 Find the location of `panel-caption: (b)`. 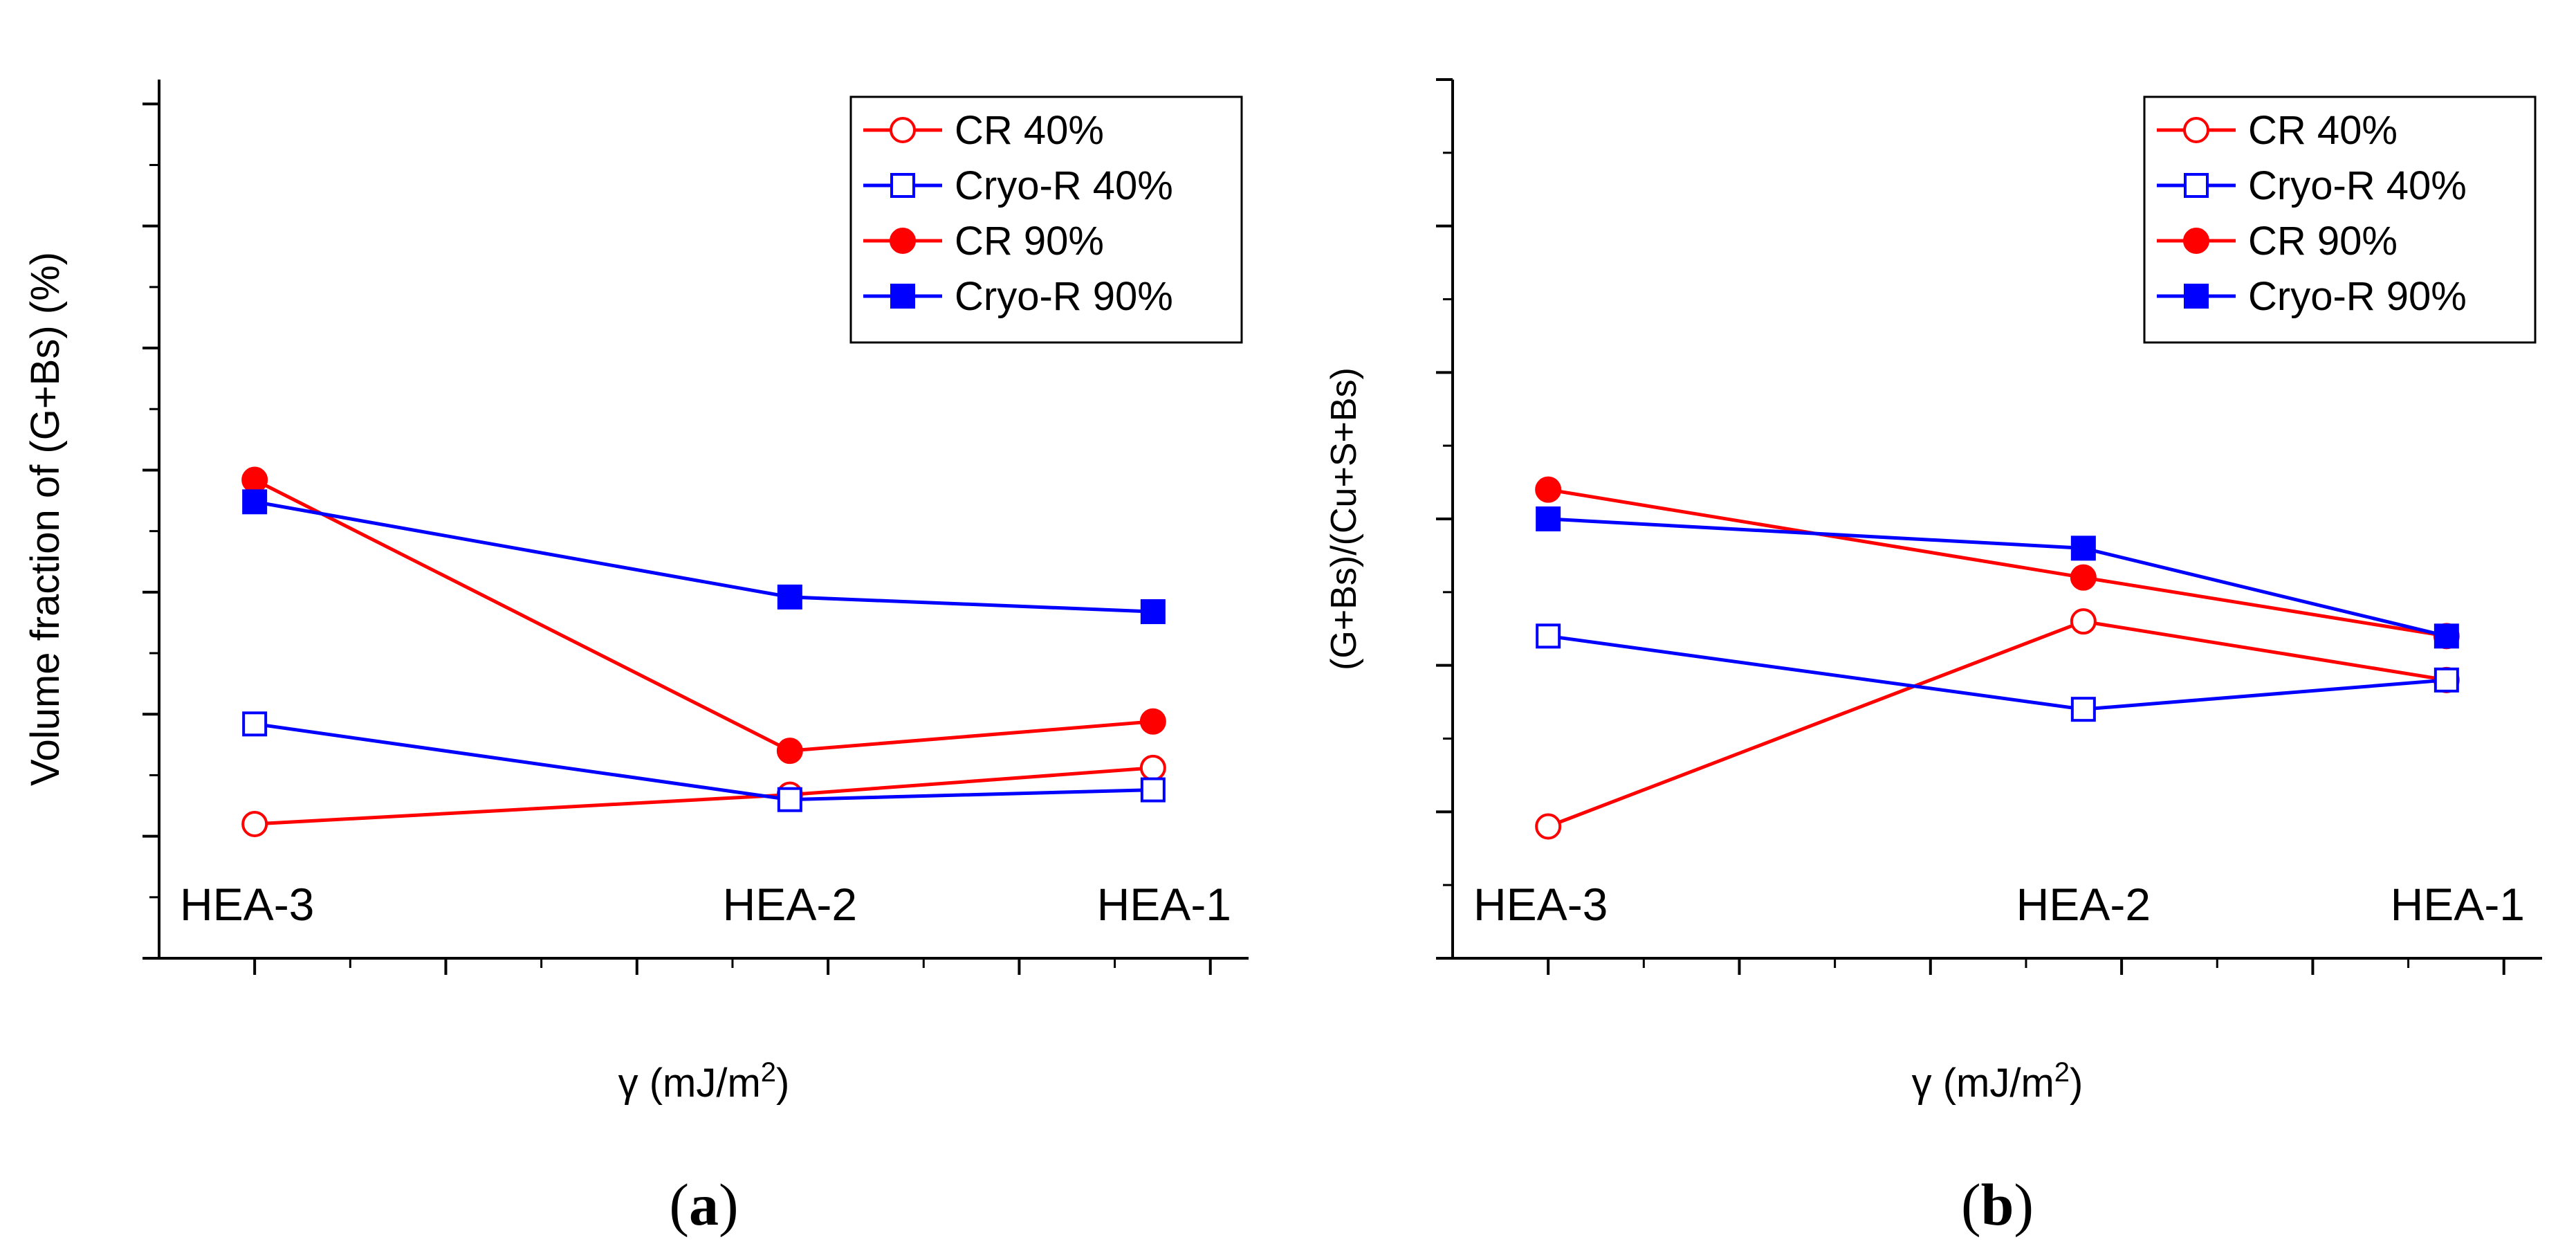

panel-caption: (b) is located at coordinates (1997, 1204).